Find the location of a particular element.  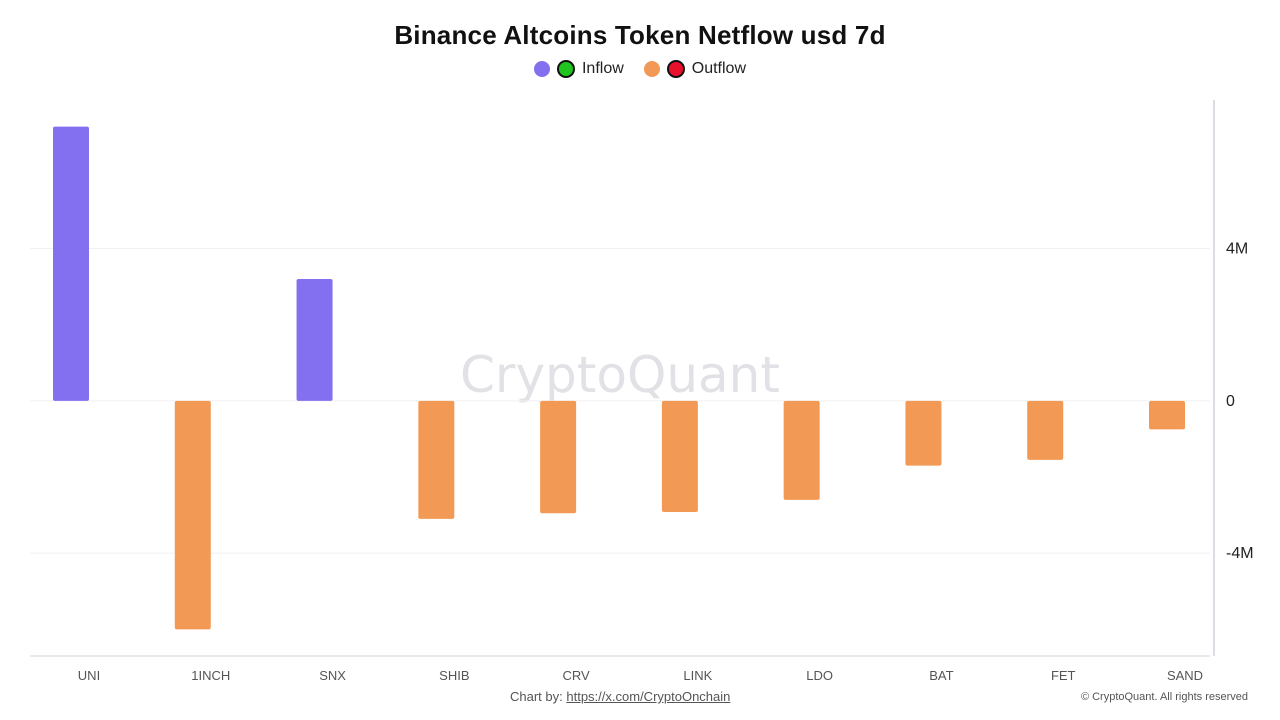

watermark: CryptoQuant is located at coordinates (620, 375).